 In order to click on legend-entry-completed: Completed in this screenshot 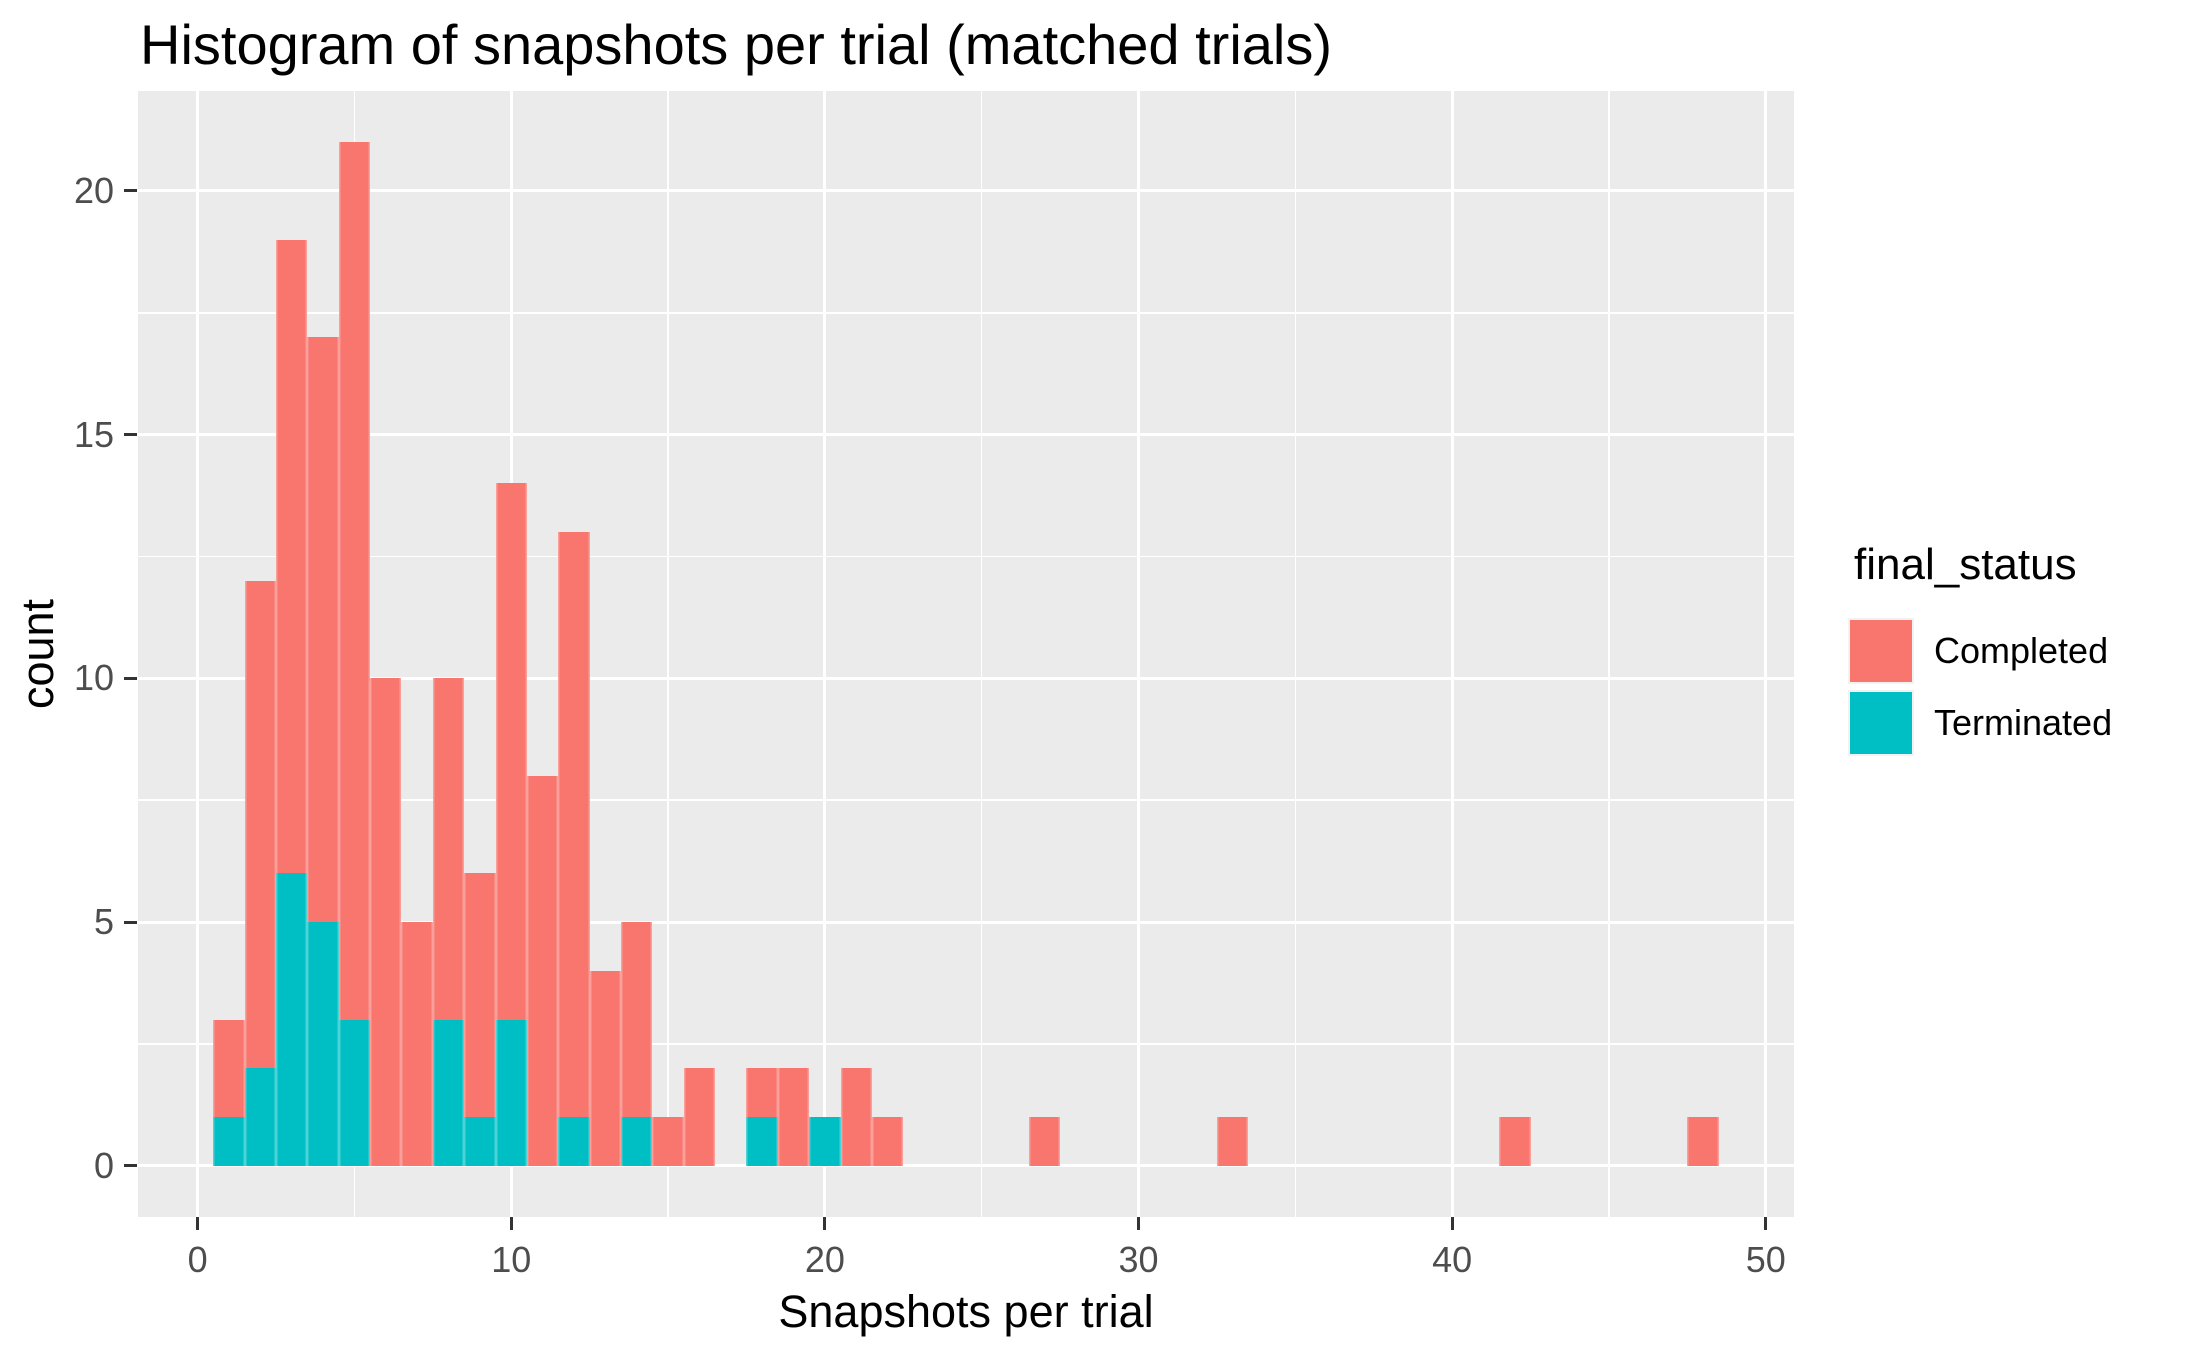, I will do `click(1980, 651)`.